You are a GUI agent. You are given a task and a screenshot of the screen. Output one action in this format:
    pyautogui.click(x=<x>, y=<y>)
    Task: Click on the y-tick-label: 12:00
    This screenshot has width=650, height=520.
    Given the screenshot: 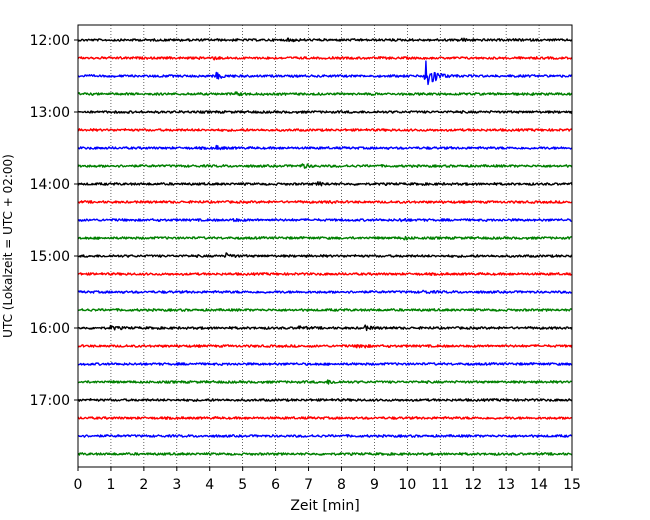 What is the action you would take?
    pyautogui.click(x=50, y=41)
    